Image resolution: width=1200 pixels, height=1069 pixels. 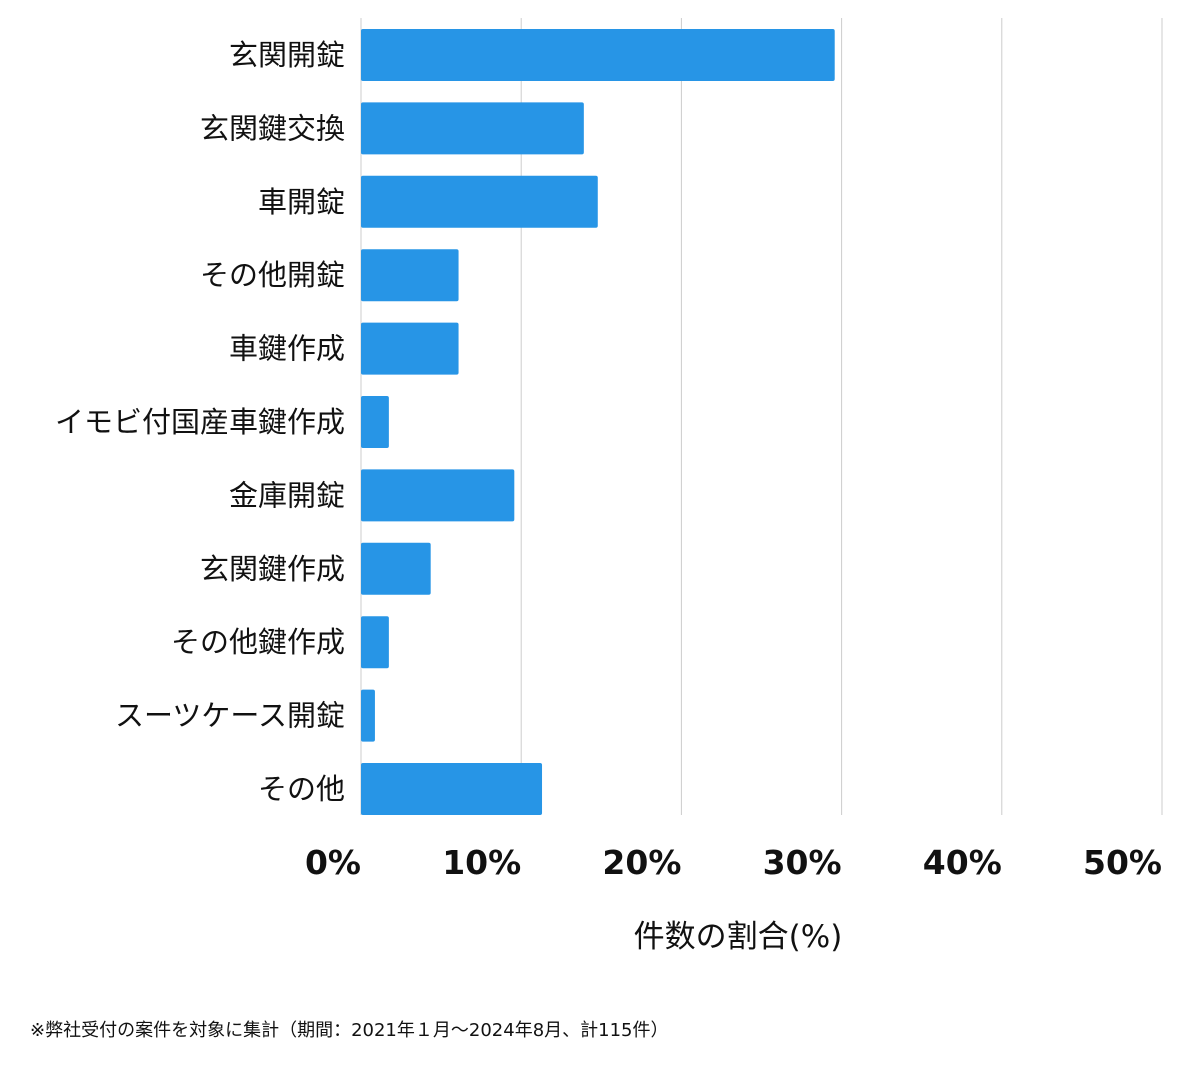 I want to click on x-tick-label: 30%, so click(x=802, y=862).